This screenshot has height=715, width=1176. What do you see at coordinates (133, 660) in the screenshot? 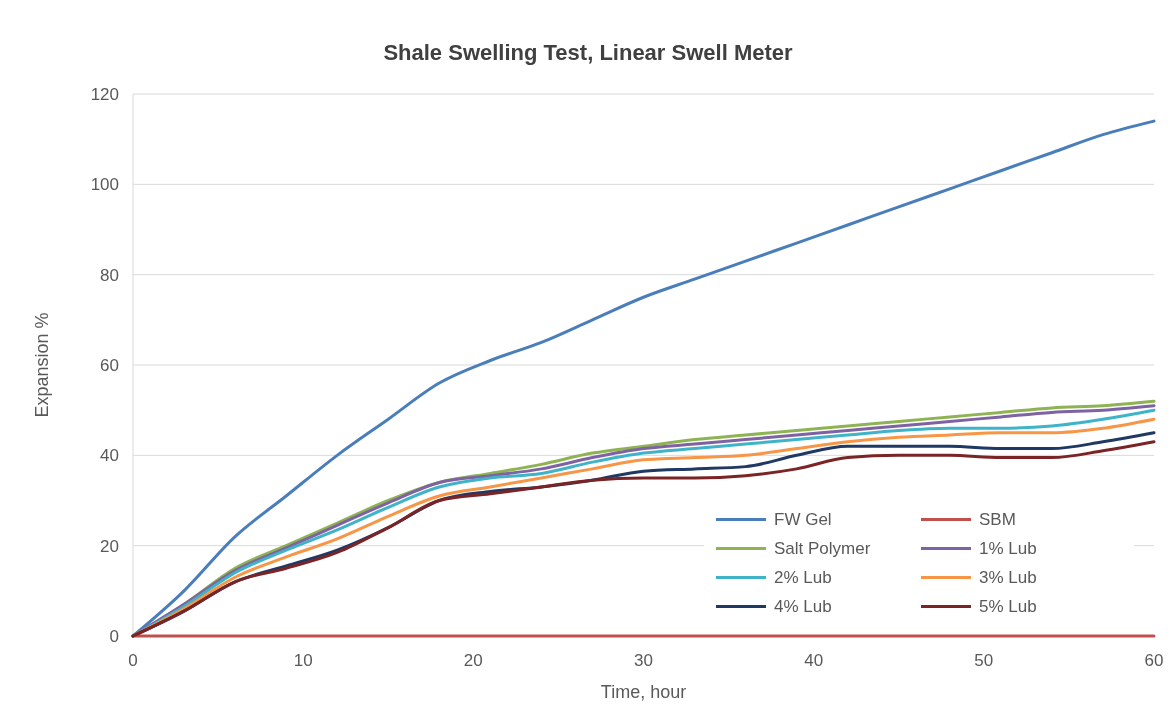
I see `x-tick-label: 0` at bounding box center [133, 660].